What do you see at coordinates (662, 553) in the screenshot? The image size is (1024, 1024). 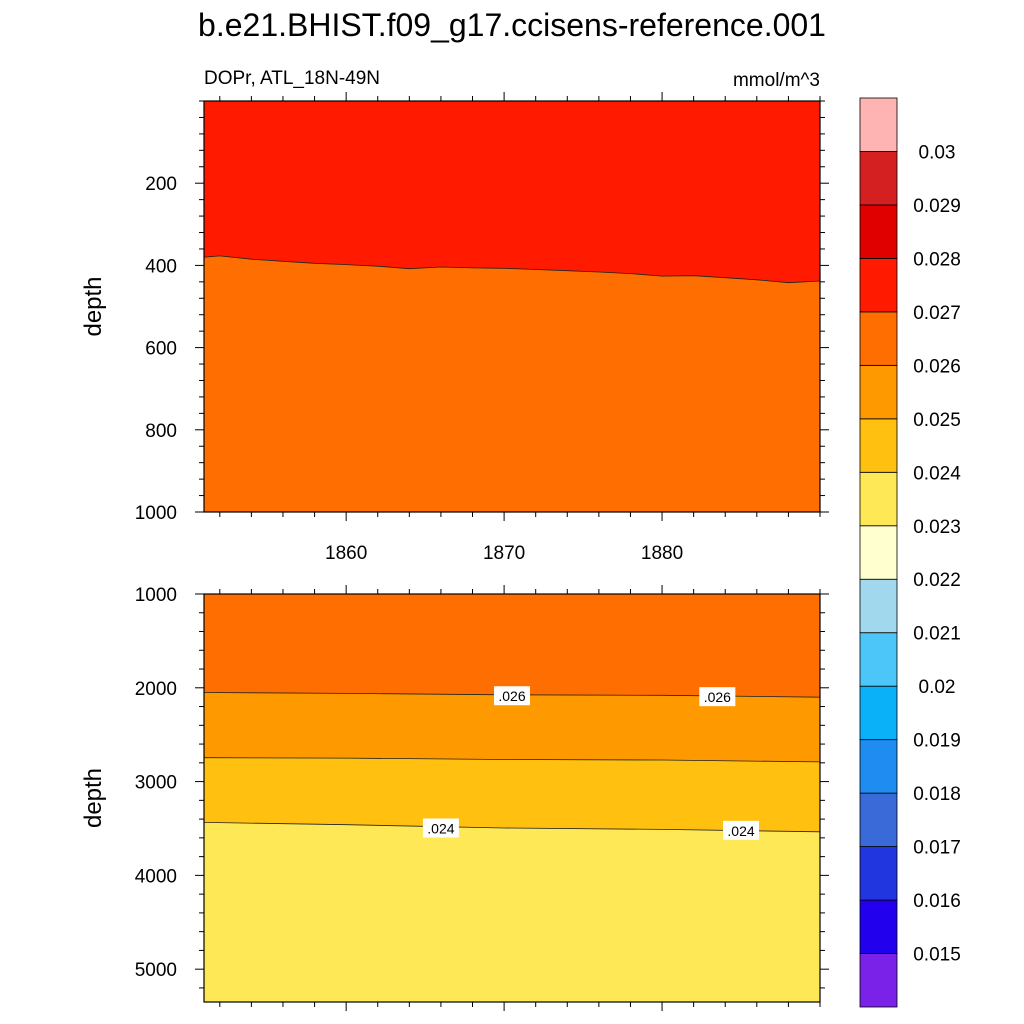 I see `x-tick-label: 1880` at bounding box center [662, 553].